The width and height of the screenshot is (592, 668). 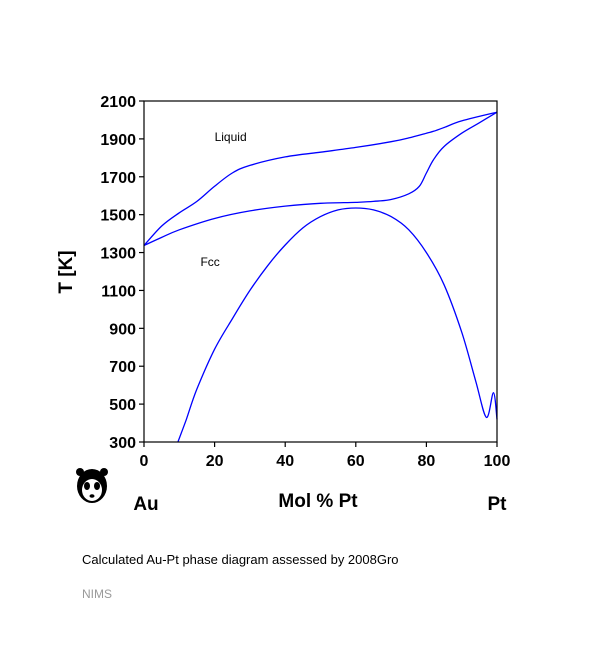 I want to click on x-tick-label: 60, so click(x=356, y=461).